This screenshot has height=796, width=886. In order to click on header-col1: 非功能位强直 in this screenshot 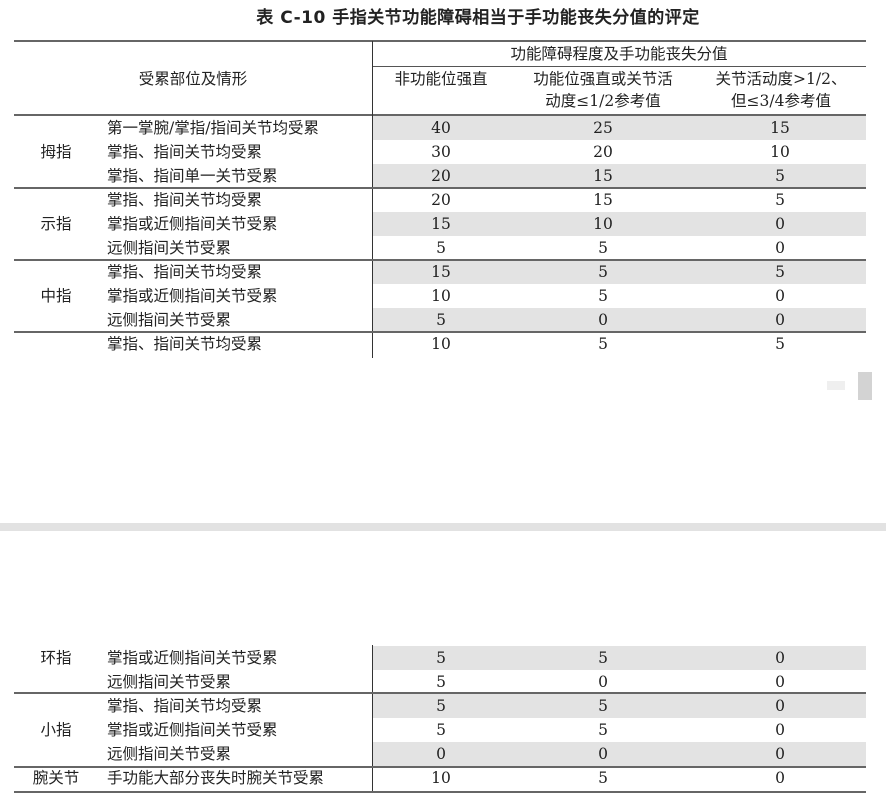, I will do `click(441, 79)`.